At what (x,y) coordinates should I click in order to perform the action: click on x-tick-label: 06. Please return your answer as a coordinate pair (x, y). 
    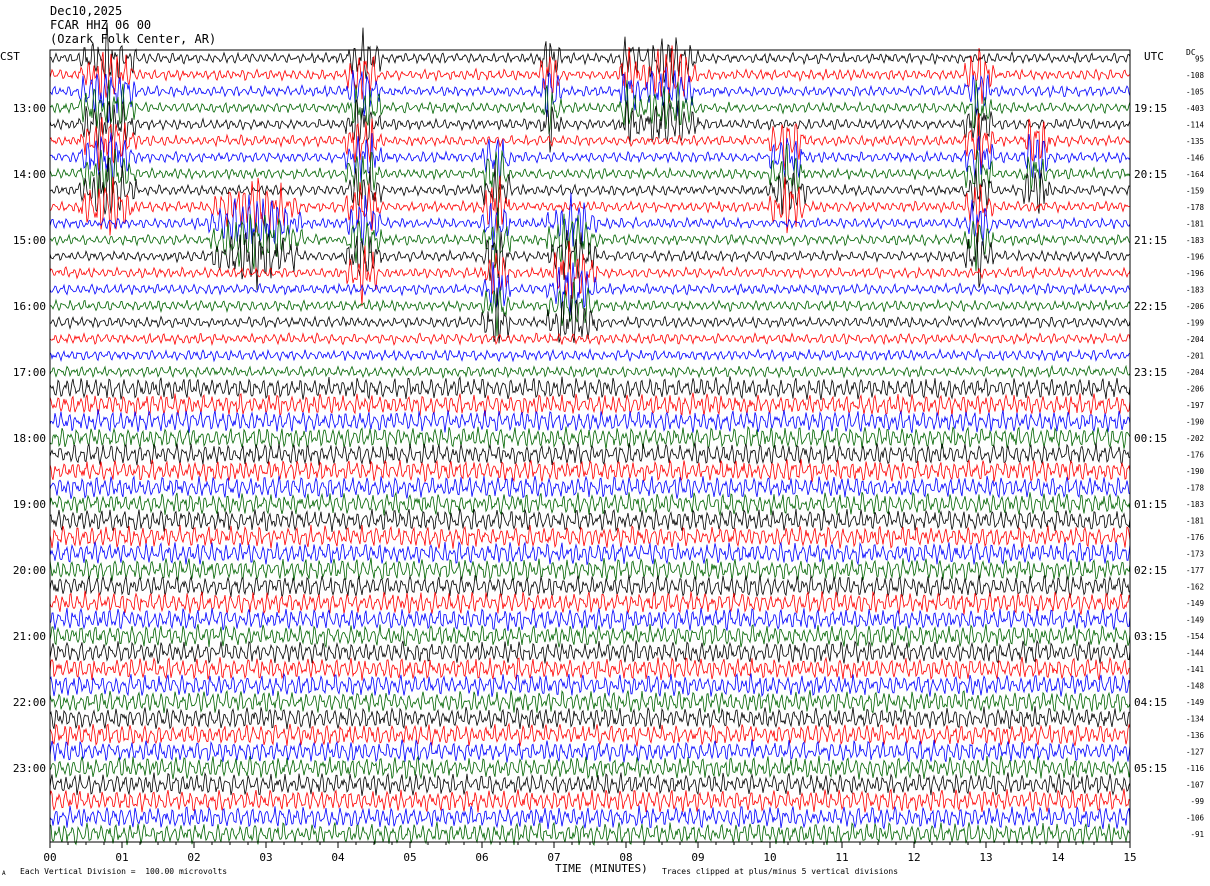
    Looking at the image, I should click on (481, 857).